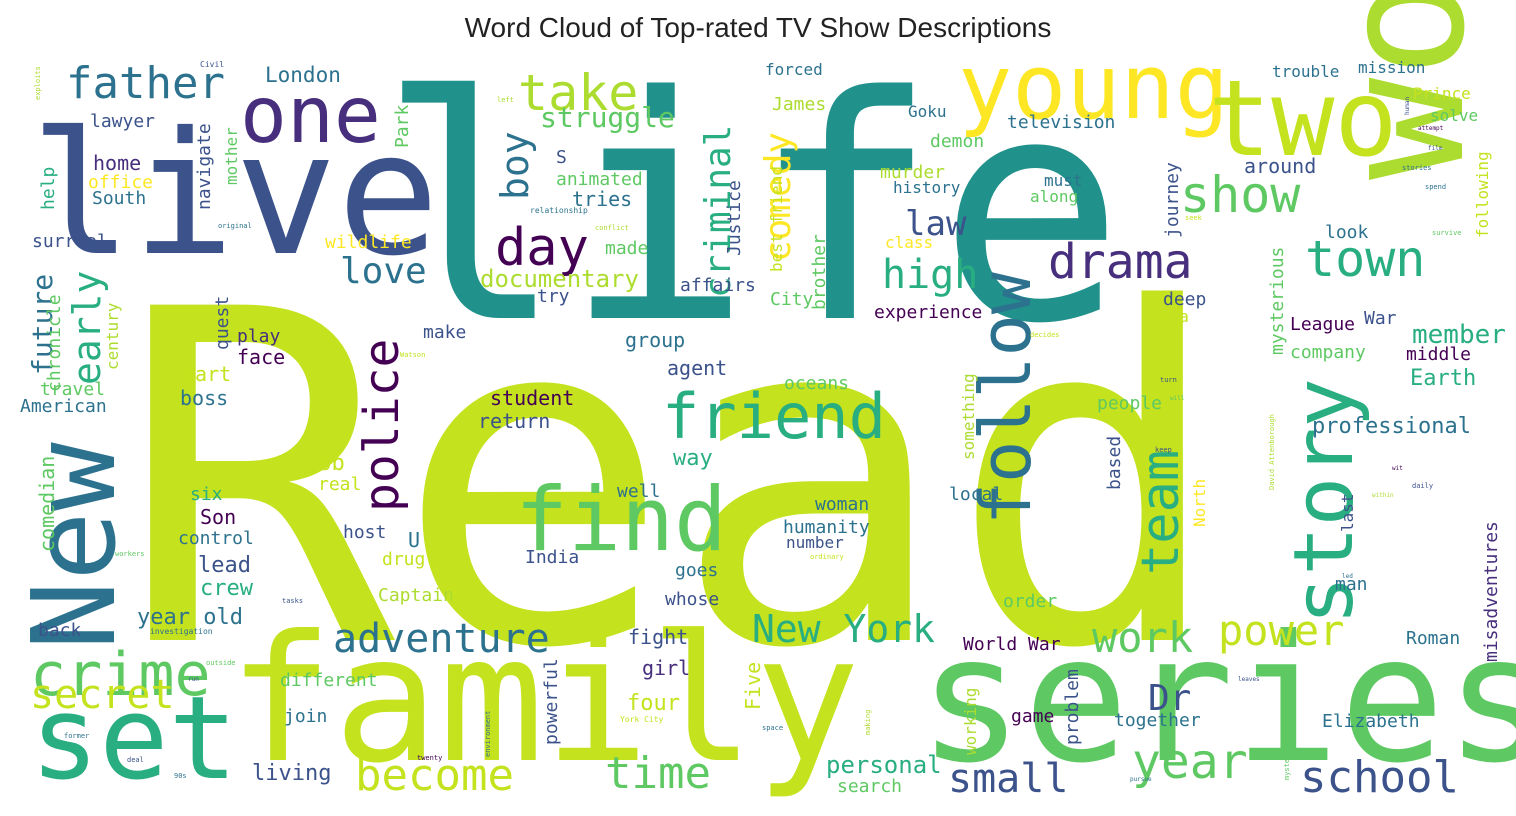  I want to click on word-based: based, so click(1114, 463).